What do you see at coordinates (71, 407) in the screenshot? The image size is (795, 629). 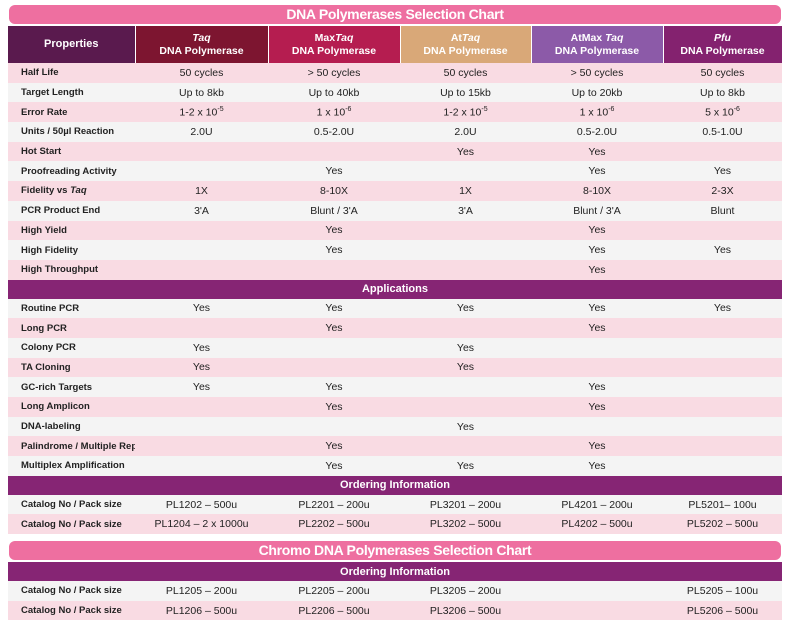 I see `row-label: Long Amplicon` at bounding box center [71, 407].